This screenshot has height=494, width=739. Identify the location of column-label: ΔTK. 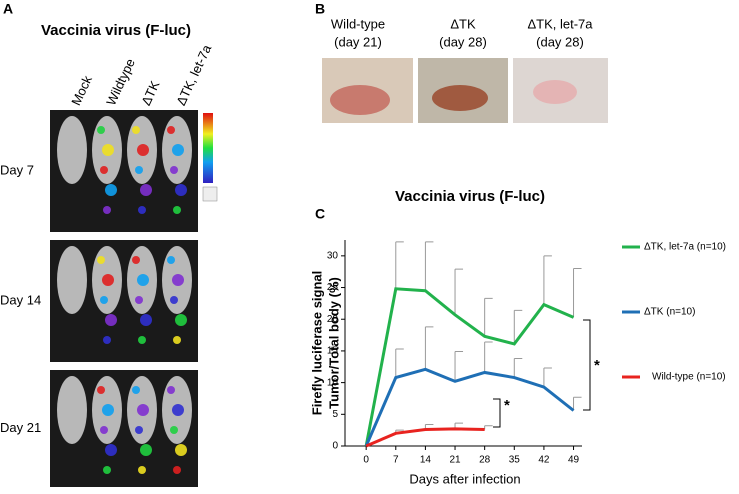
(150, 93).